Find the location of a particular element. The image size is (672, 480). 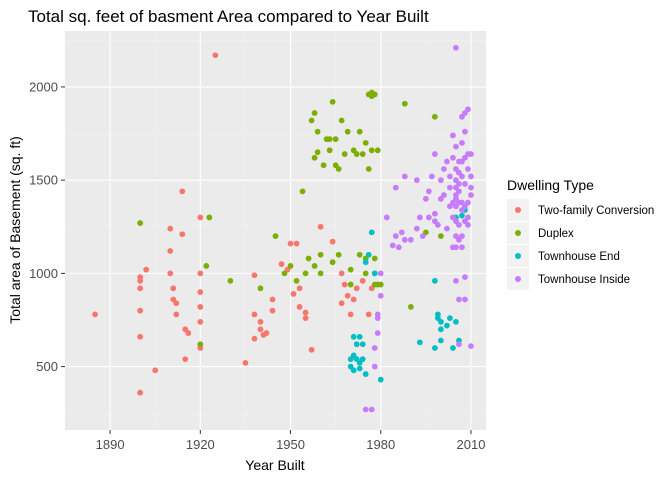

y-axis-ticks: 500 1000 1500 2000 is located at coordinates (47, 226).